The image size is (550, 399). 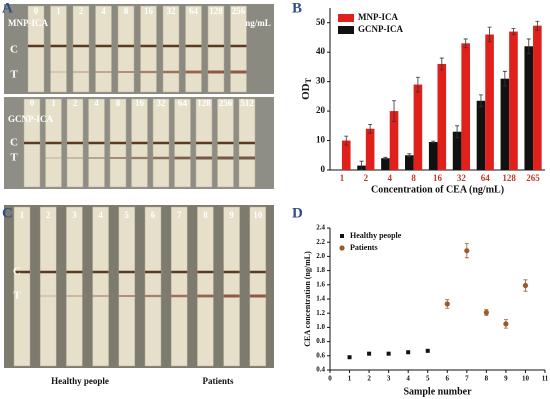 I want to click on x-tick-label: 32, so click(x=462, y=178).